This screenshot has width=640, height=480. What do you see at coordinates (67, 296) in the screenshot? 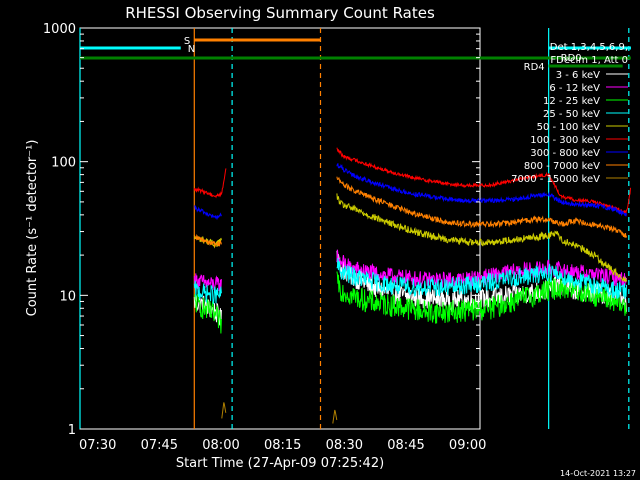
I see `y-tick-label: 10` at bounding box center [67, 296].